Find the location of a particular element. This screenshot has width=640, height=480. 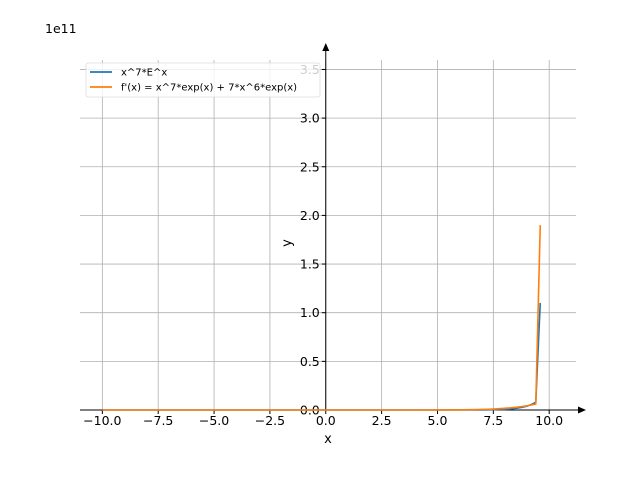

x-tick-label-5: 2.5 is located at coordinates (382, 420).